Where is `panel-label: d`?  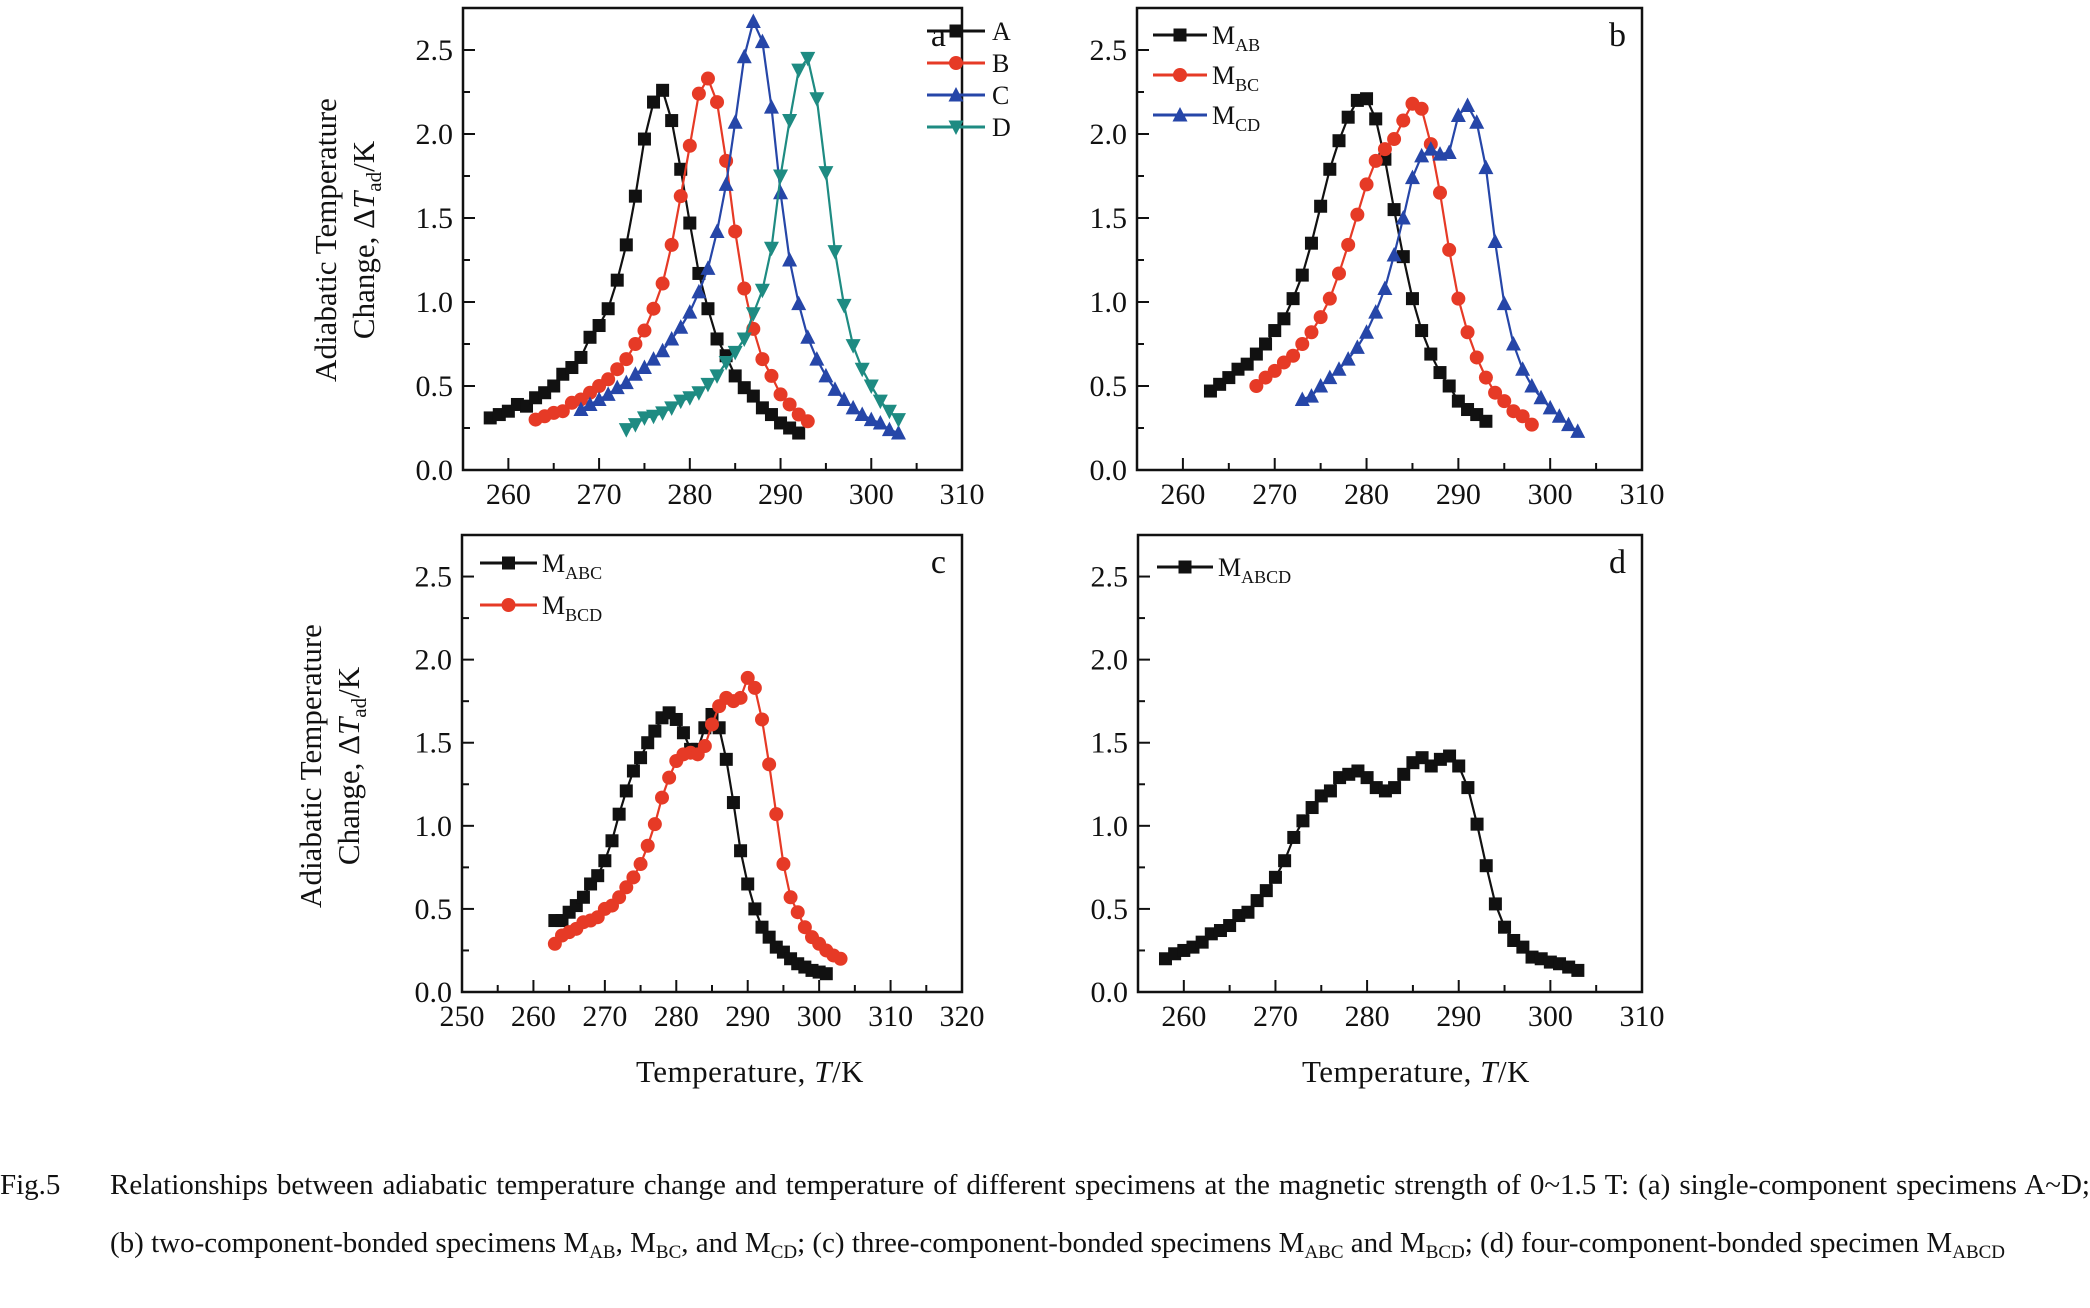
panel-label: d is located at coordinates (1617, 562).